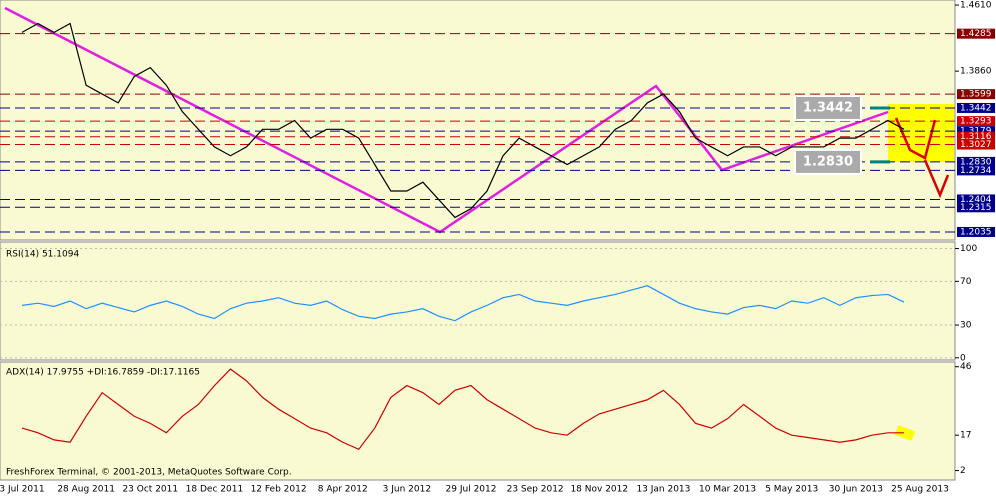 The image size is (996, 500). What do you see at coordinates (966, 367) in the screenshot?
I see `y-tick-label: 46` at bounding box center [966, 367].